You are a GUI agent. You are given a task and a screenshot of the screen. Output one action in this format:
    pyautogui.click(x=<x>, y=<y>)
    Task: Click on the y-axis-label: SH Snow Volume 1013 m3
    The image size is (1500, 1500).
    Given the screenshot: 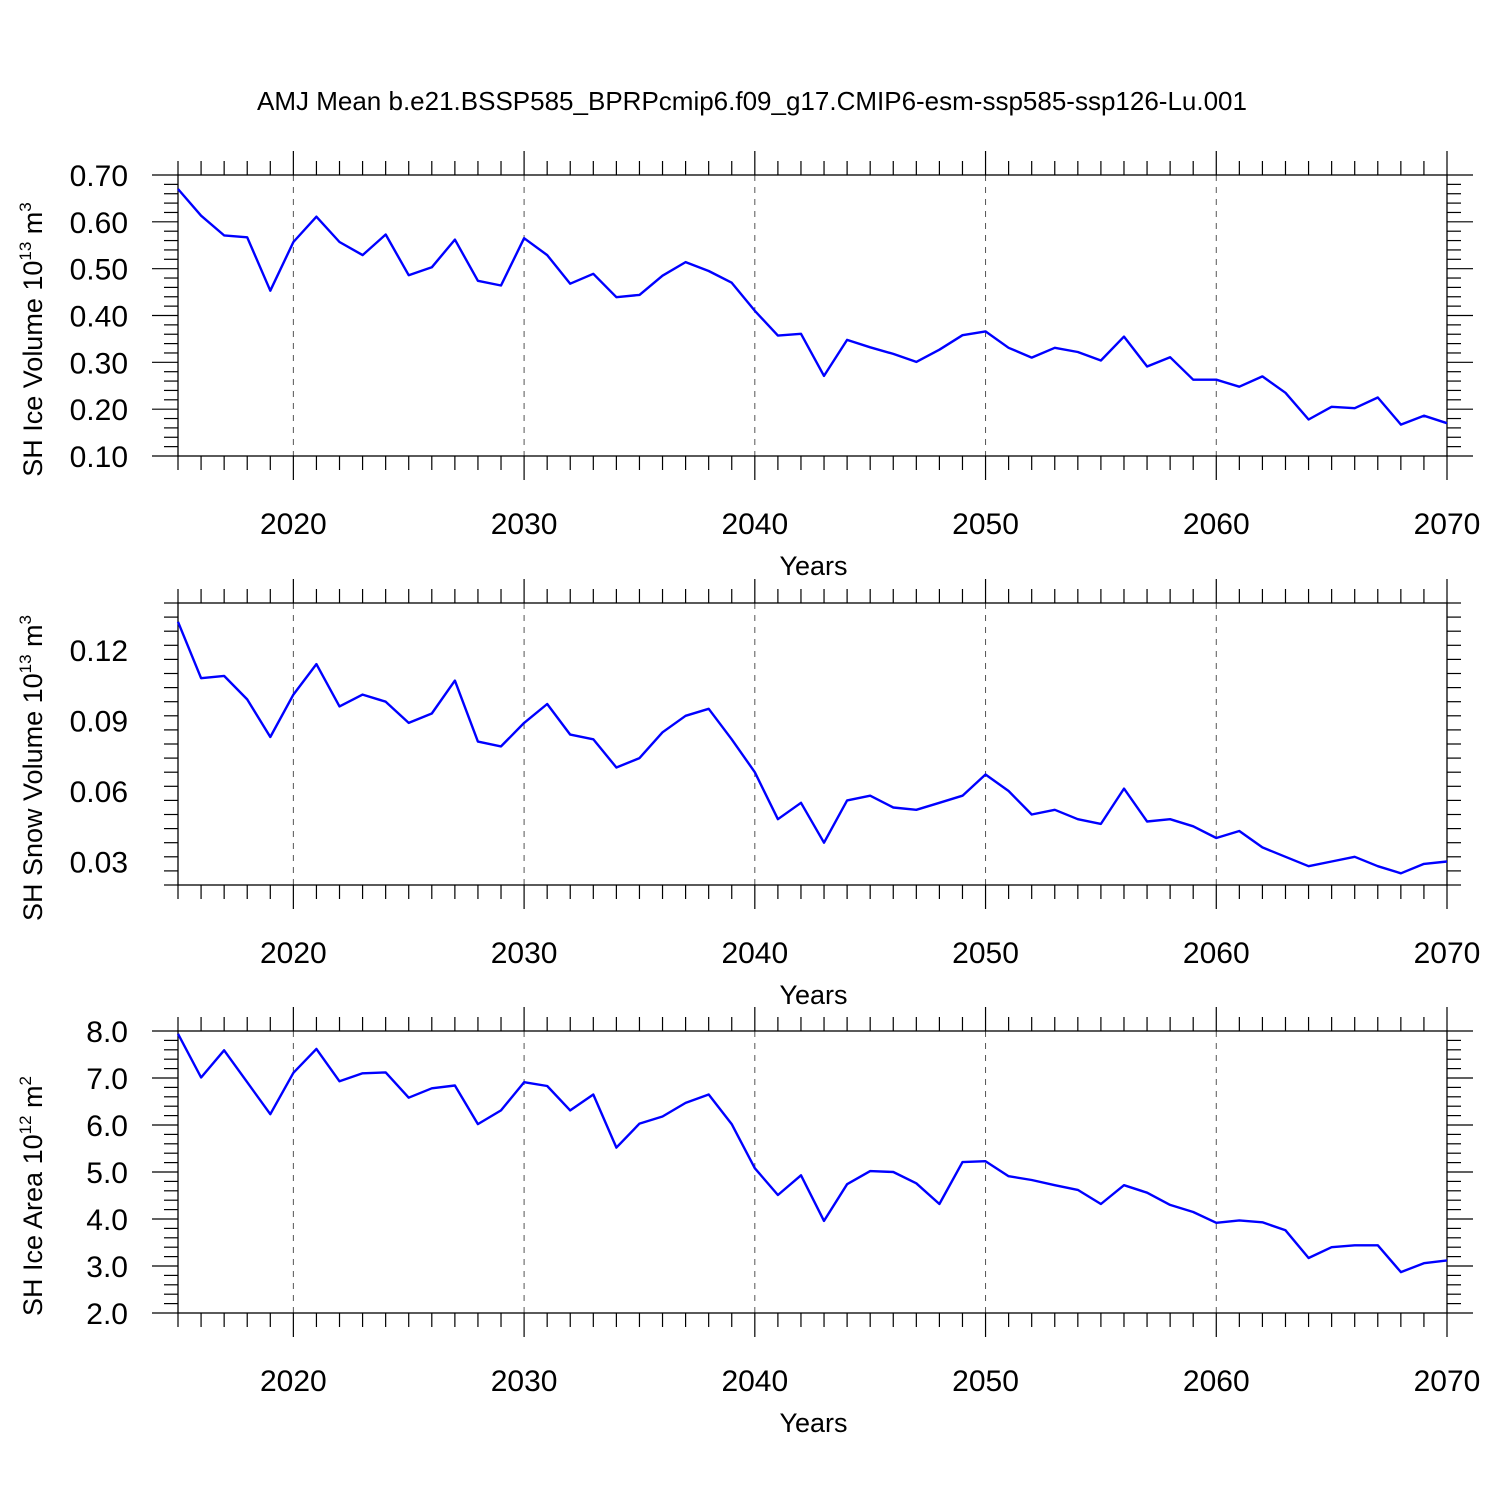 What is the action you would take?
    pyautogui.click(x=32, y=768)
    